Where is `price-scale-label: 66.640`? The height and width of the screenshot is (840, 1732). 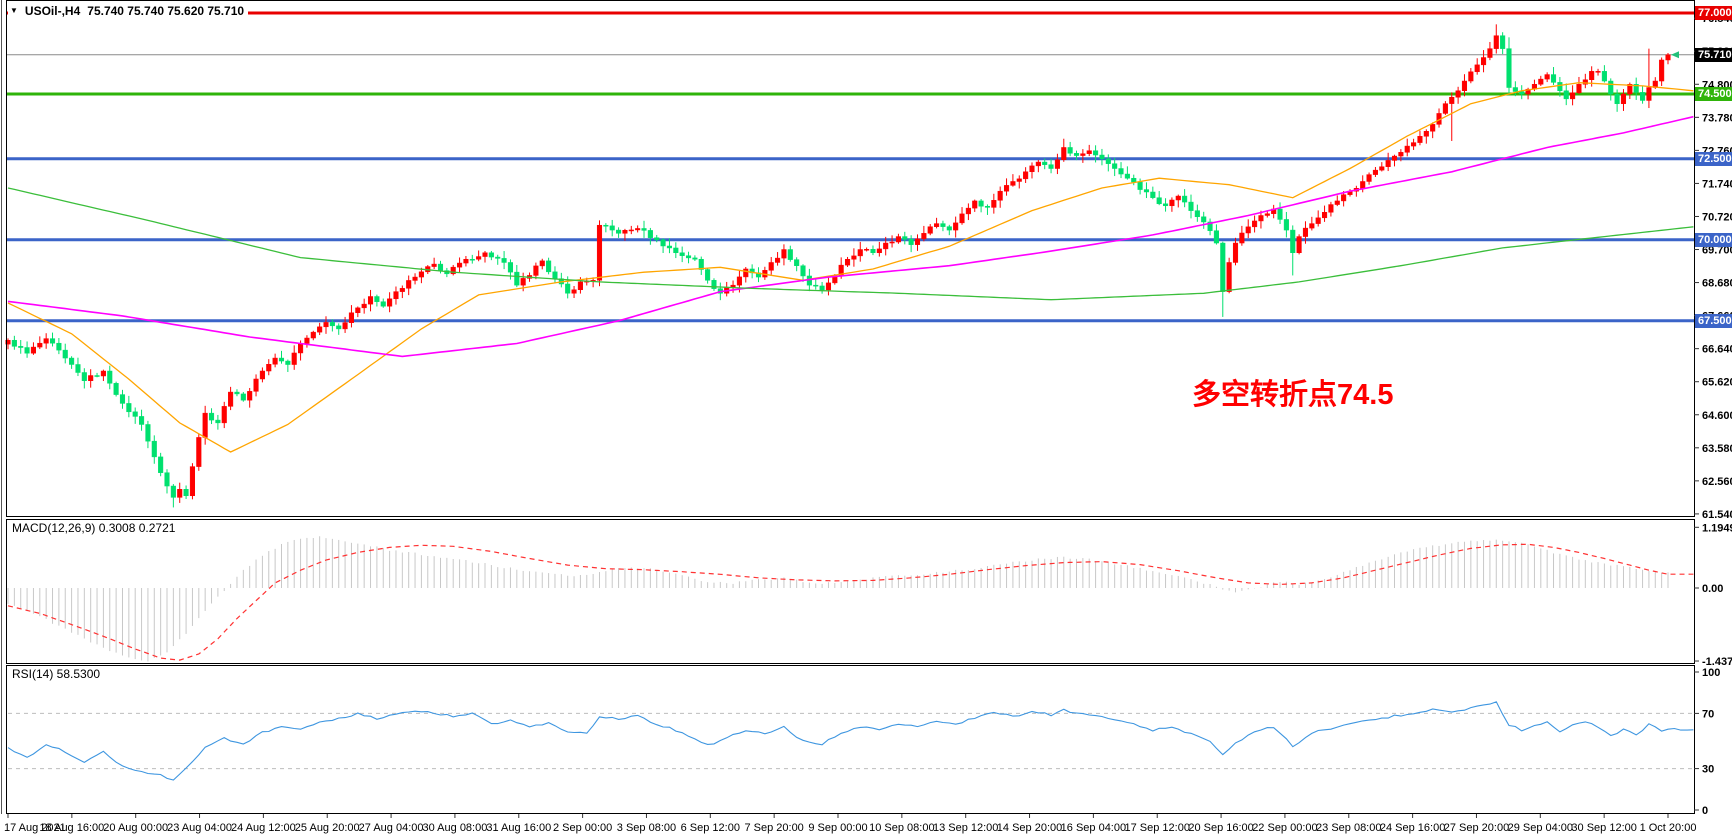 price-scale-label: 66.640 is located at coordinates (1717, 350).